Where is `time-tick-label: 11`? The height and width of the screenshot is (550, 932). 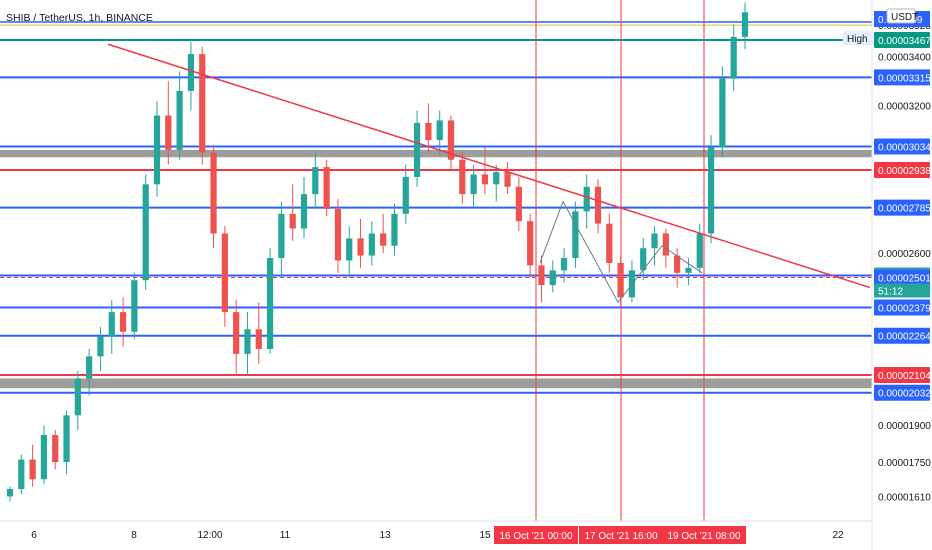
time-tick-label: 11 is located at coordinates (285, 535).